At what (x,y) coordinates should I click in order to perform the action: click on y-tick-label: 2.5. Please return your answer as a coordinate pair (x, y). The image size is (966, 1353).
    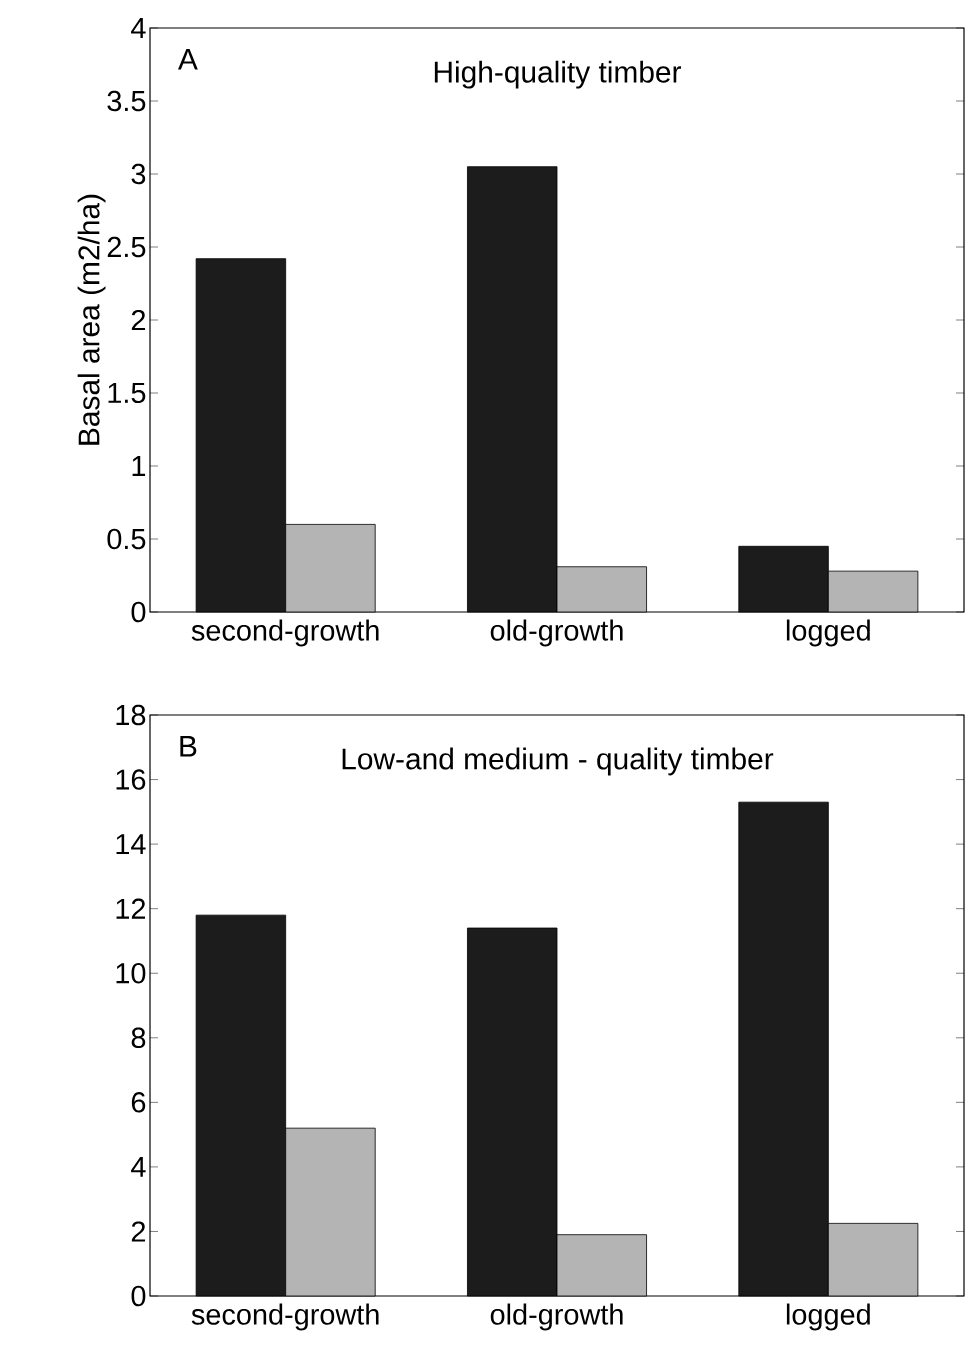
    Looking at the image, I should click on (126, 247).